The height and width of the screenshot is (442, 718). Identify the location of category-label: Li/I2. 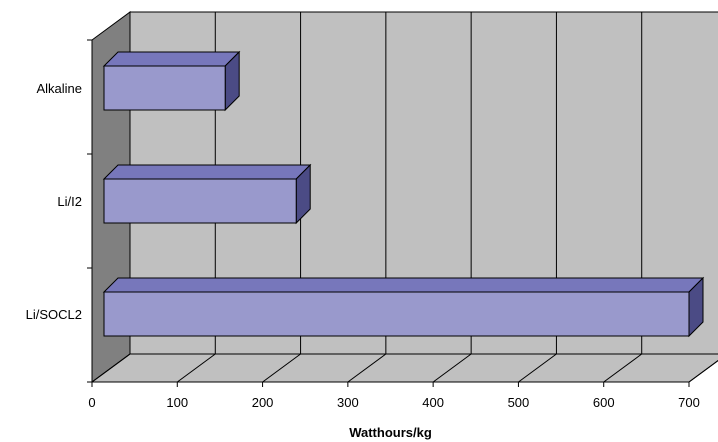
(69, 201).